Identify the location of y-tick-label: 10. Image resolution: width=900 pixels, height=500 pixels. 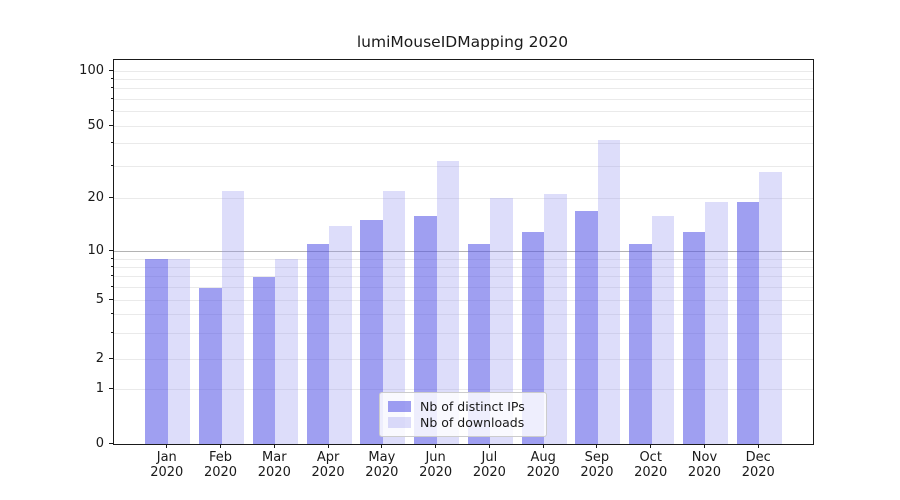
(95, 251).